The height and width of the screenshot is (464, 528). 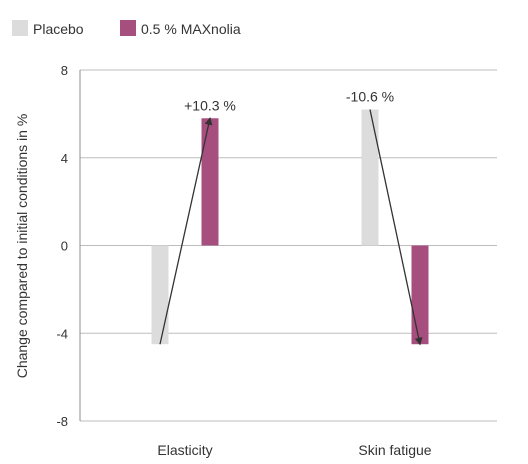 What do you see at coordinates (191, 29) in the screenshot?
I see `legend-label-maxnolia: 0.5 % MAXnolia` at bounding box center [191, 29].